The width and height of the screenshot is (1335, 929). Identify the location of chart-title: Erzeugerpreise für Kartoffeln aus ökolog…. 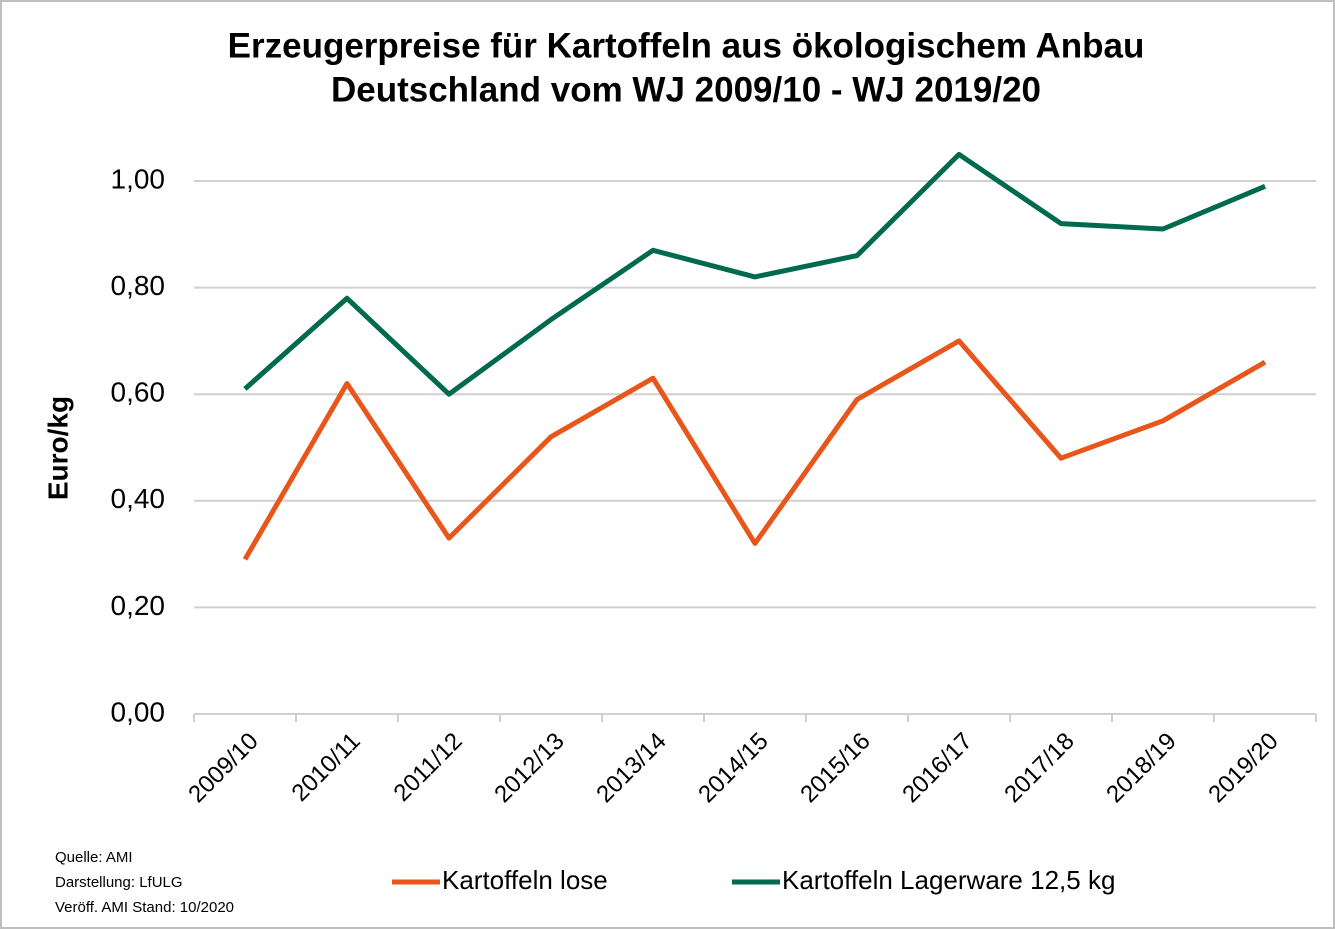
(686, 45).